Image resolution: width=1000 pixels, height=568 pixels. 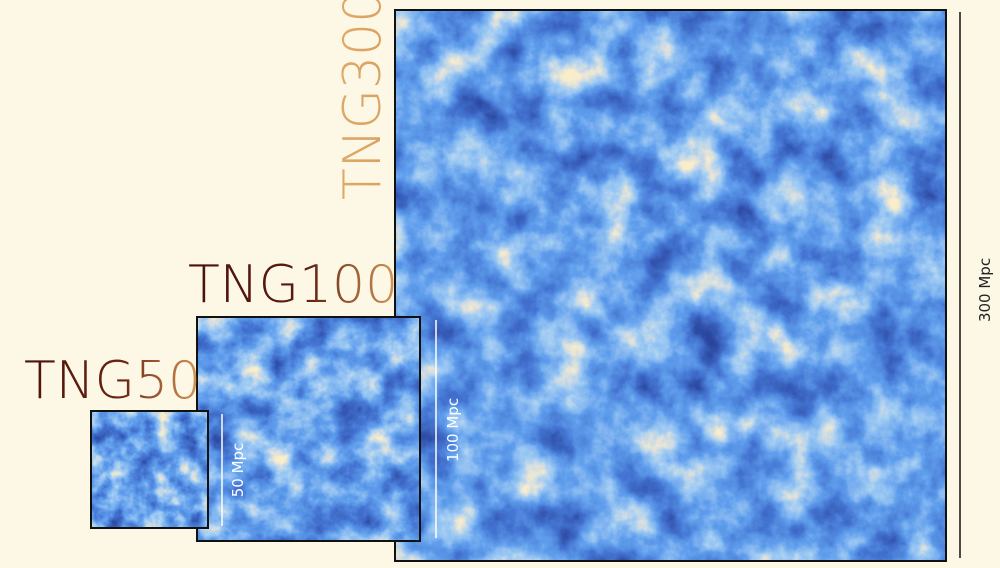 I want to click on tng50-image, so click(x=149, y=469).